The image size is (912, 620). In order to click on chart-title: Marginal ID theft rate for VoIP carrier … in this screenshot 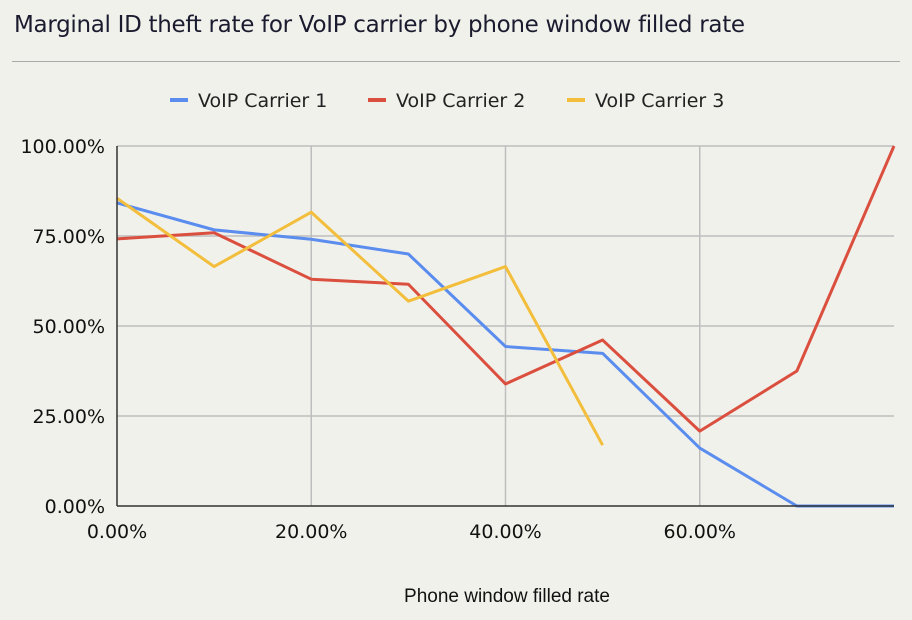, I will do `click(379, 25)`.